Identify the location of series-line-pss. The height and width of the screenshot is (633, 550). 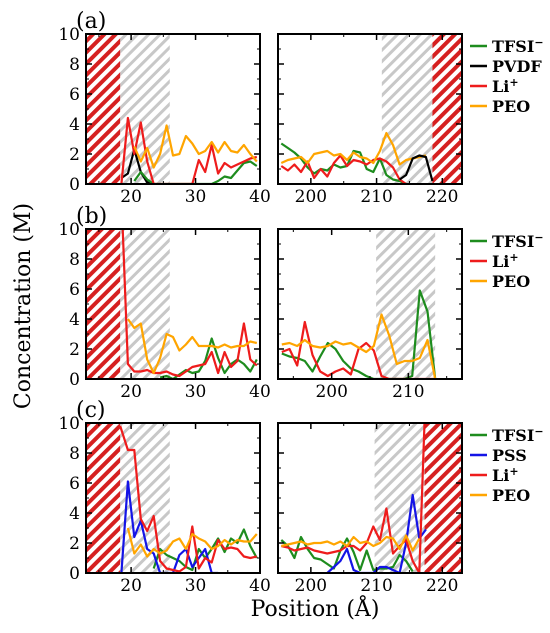
(169, 526).